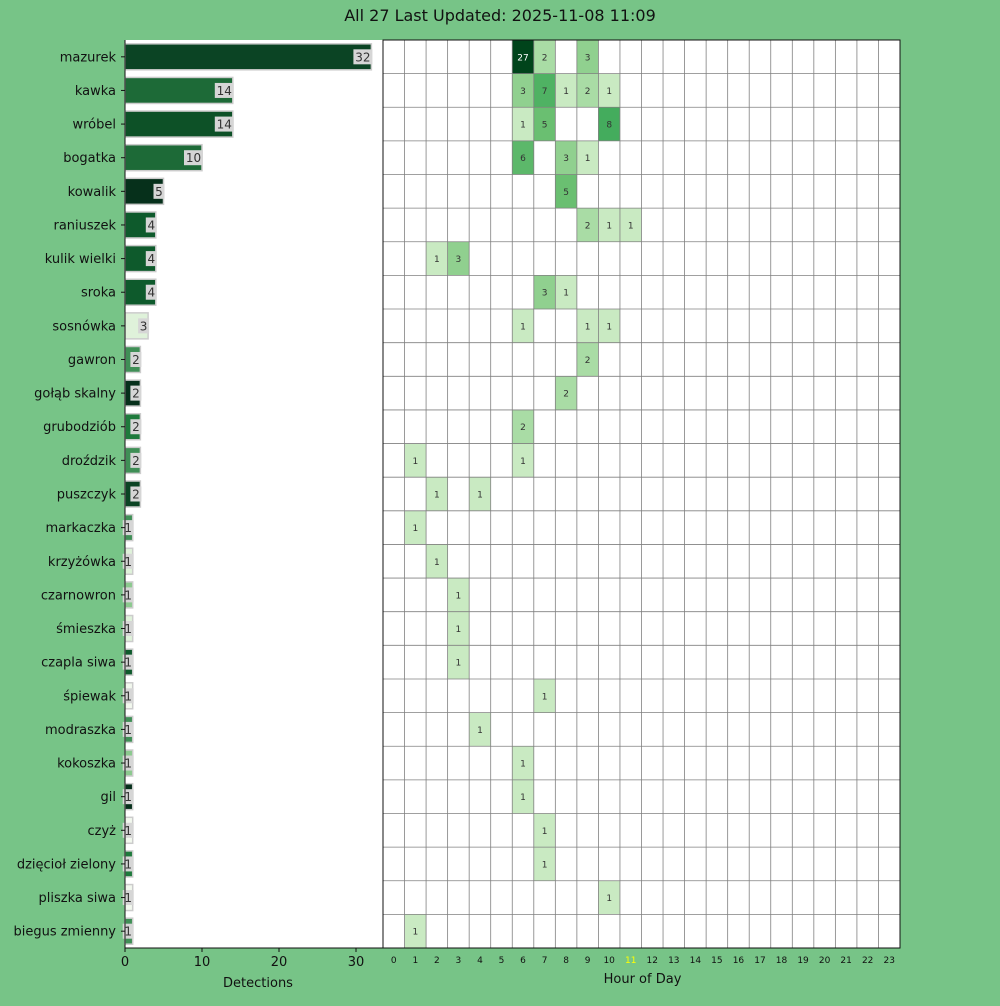 This screenshot has height=1006, width=1000. I want to click on x-tick-label: 3, so click(459, 961).